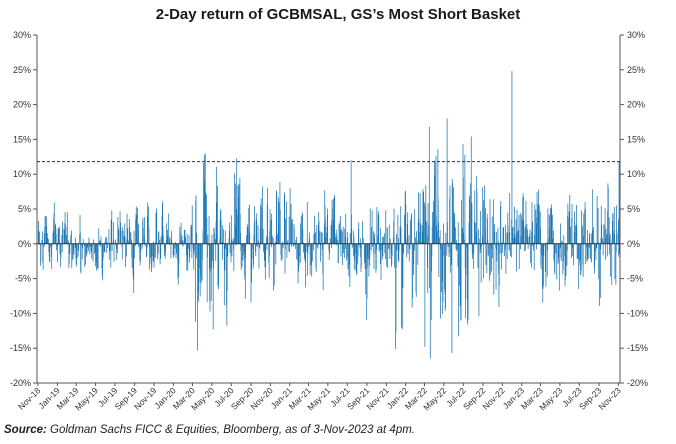 Image resolution: width=676 pixels, height=444 pixels. What do you see at coordinates (22, 105) in the screenshot?
I see `y-tick-label-left: 20%` at bounding box center [22, 105].